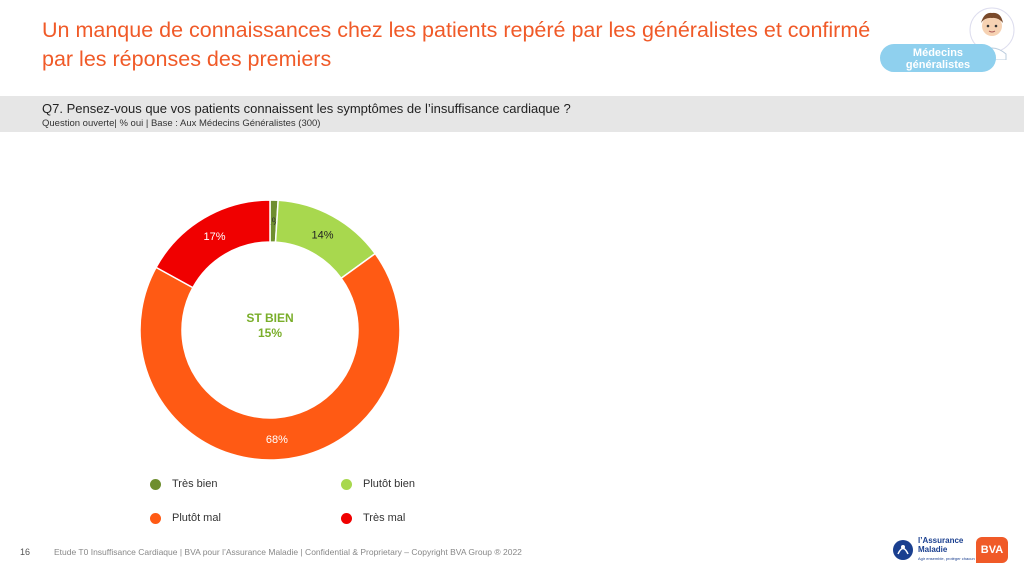 This screenshot has width=1024, height=572. I want to click on logo-am-tagline: Agir ensemble, protéger chacun, so click(946, 558).